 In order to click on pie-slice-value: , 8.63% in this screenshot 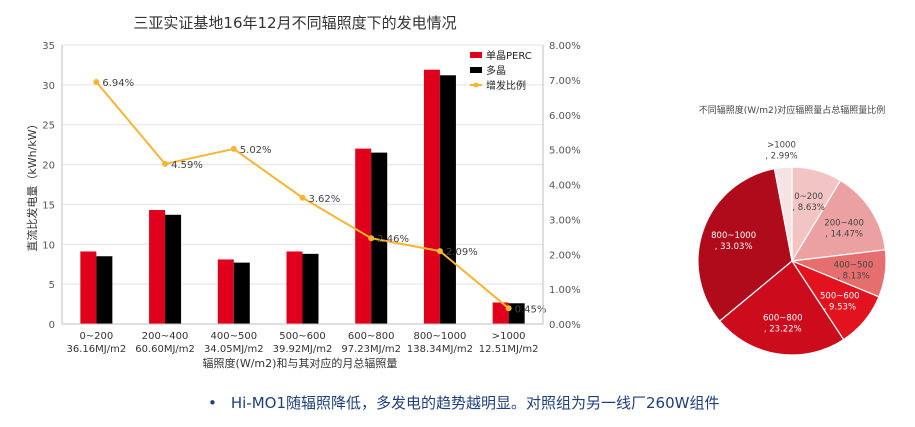, I will do `click(808, 208)`.